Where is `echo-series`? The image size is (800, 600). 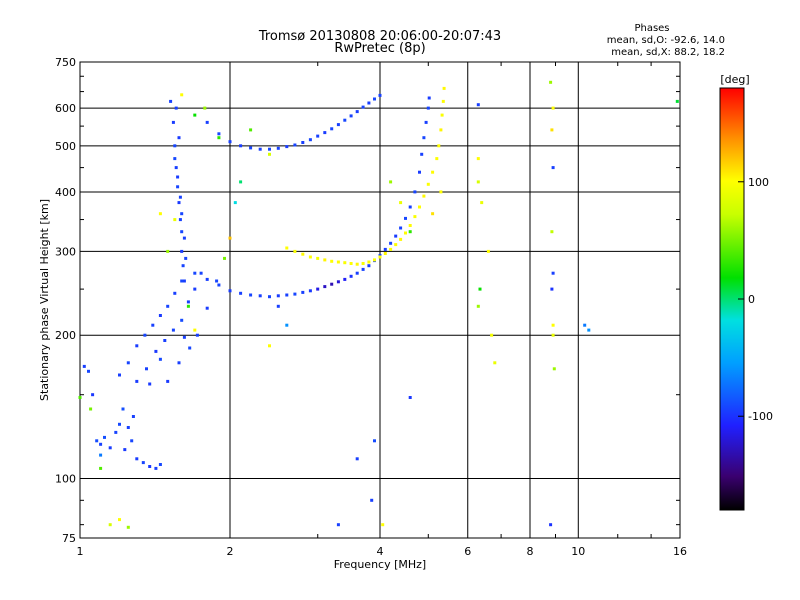 echo-series is located at coordinates (168, 328).